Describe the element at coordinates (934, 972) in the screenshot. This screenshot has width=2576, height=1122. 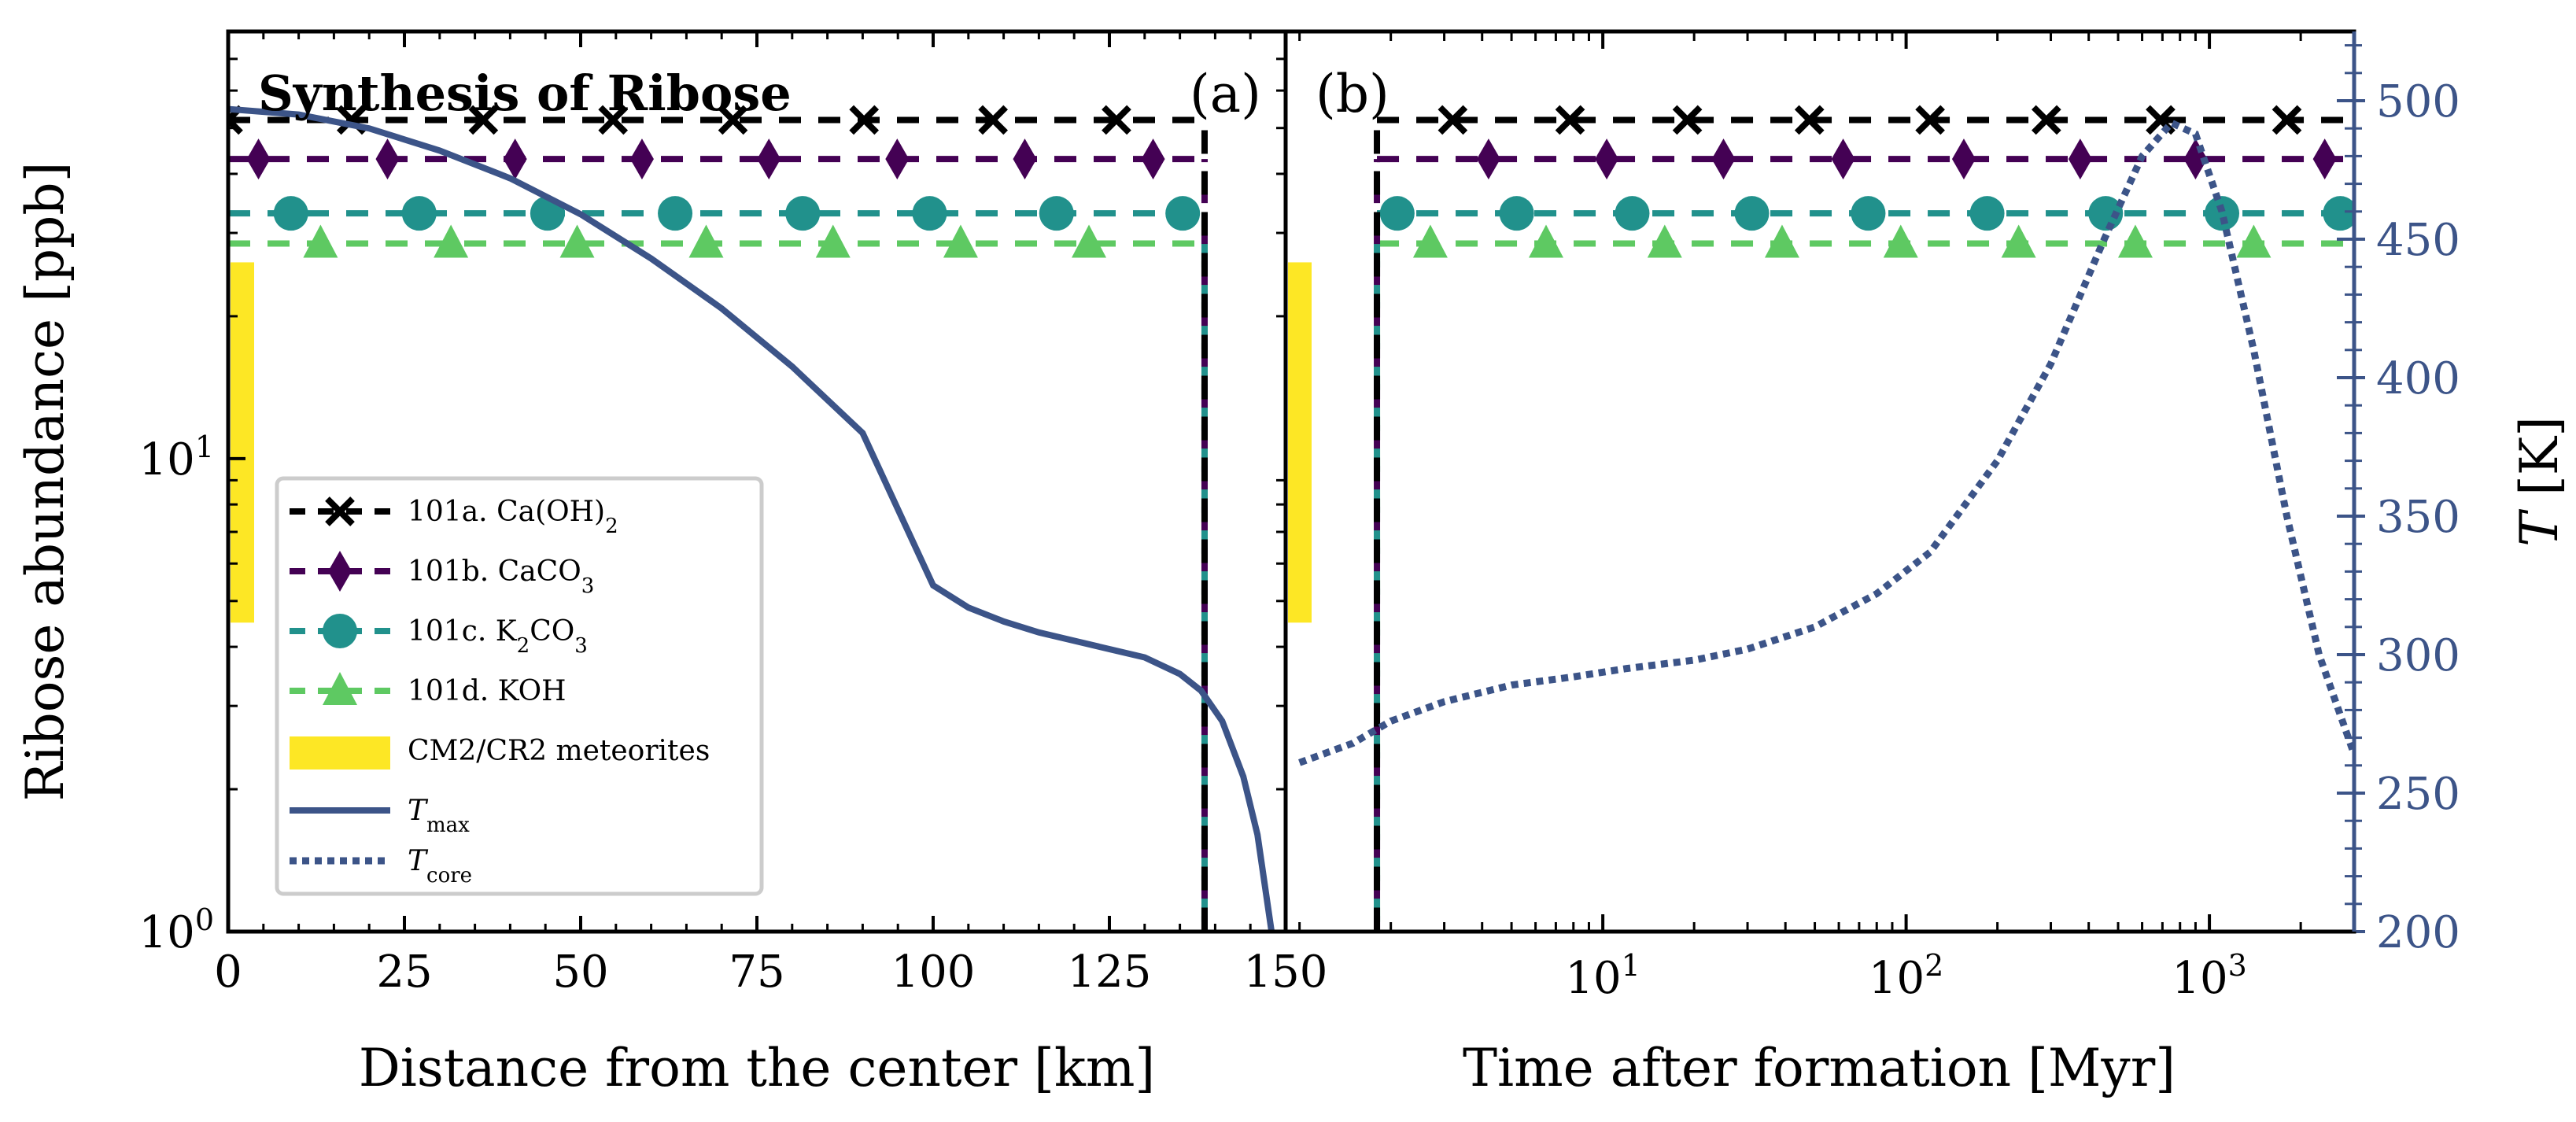
I see `panel-a-xtick-label-4: 100` at that location.